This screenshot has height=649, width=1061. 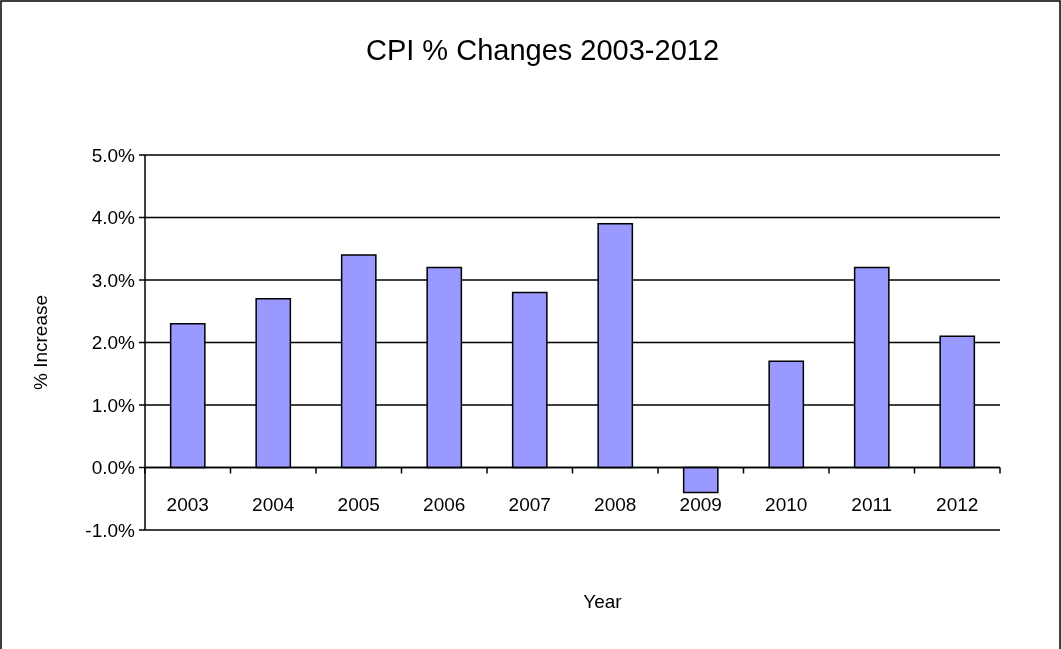 What do you see at coordinates (542, 50) in the screenshot?
I see `chart-title: CPI % Changes 2003-2012` at bounding box center [542, 50].